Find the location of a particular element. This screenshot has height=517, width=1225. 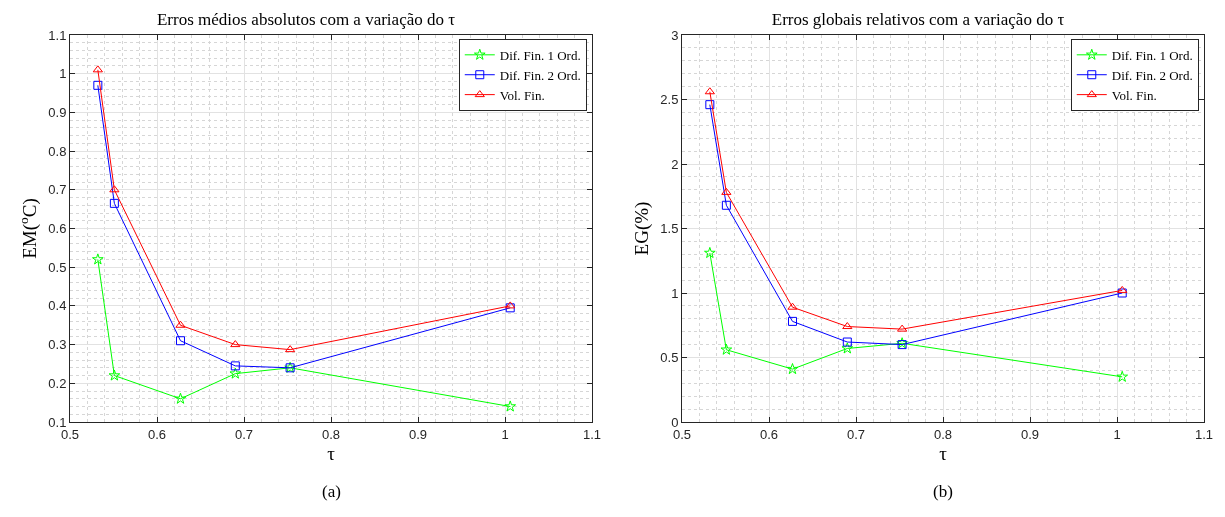

y-tick-label: 0.3 is located at coordinates (57, 345).